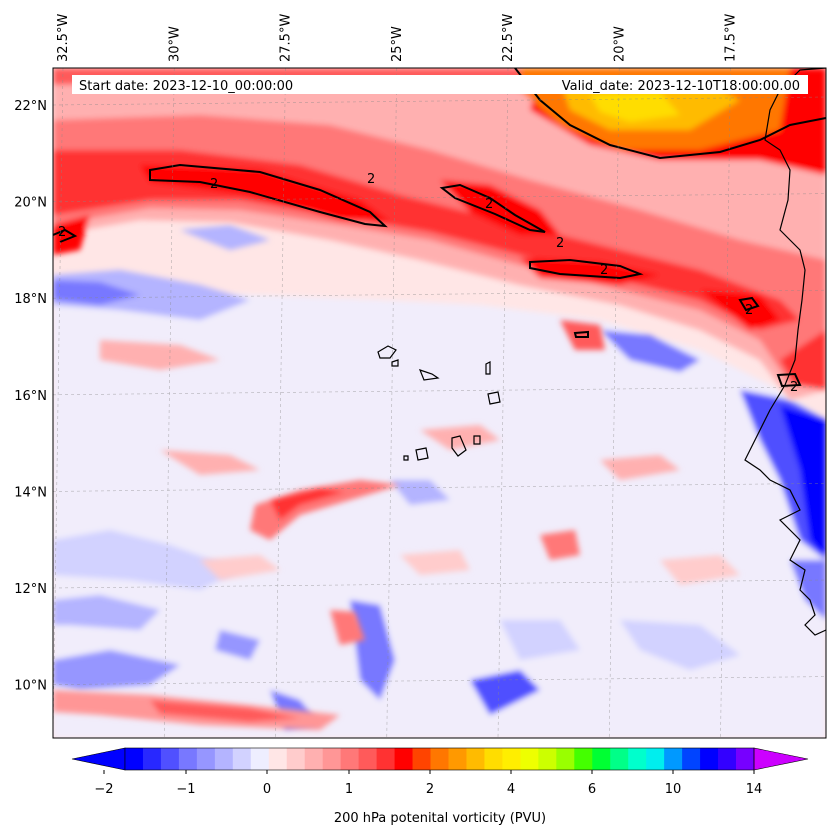 This screenshot has height=836, width=837. What do you see at coordinates (63, 38) in the screenshot?
I see `lon-label-0: 32.5°W` at bounding box center [63, 38].